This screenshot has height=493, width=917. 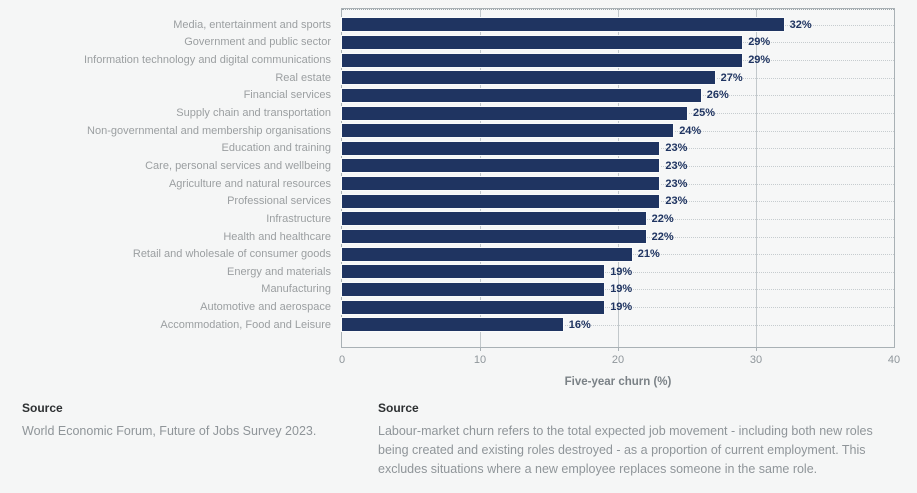 I want to click on category-label: Professional services, so click(x=279, y=201).